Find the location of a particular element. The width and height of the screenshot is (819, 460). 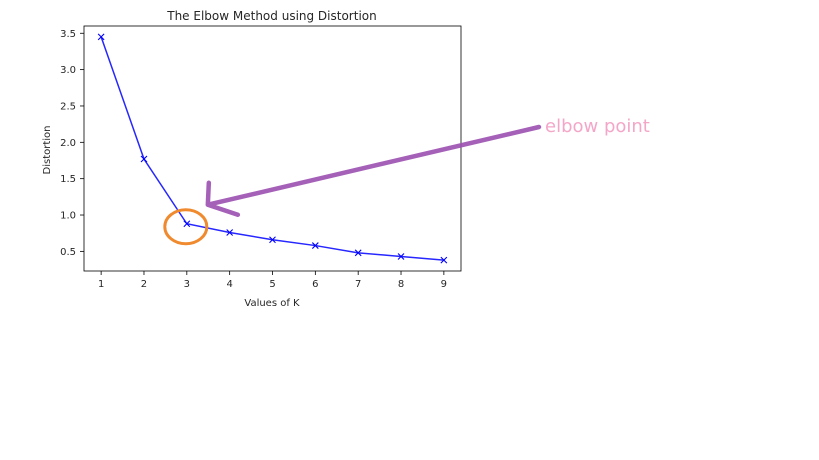

y-tick-label: 1.5 is located at coordinates (68, 179).